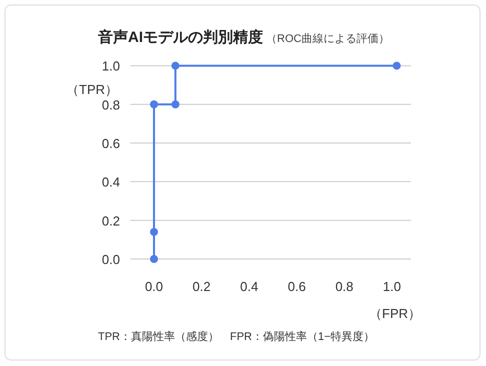 This screenshot has height=366, width=486. Describe the element at coordinates (92, 89) in the screenshot. I see `y-axis-title: （TPR）` at that location.